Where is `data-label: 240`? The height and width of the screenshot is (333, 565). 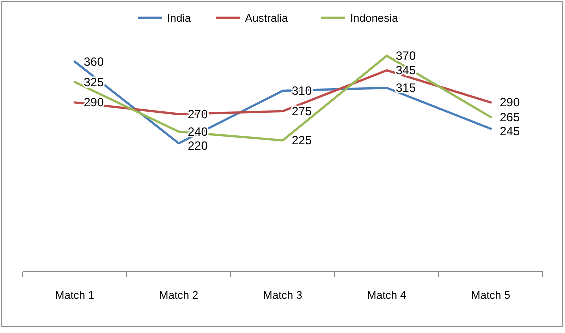
data-label: 240 is located at coordinates (198, 131).